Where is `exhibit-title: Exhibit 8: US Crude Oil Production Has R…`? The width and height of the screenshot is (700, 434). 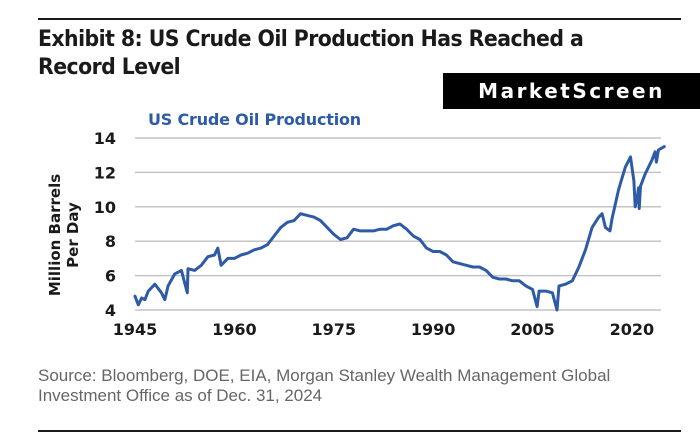
exhibit-title: Exhibit 8: US Crude Oil Production Has R… is located at coordinates (311, 53).